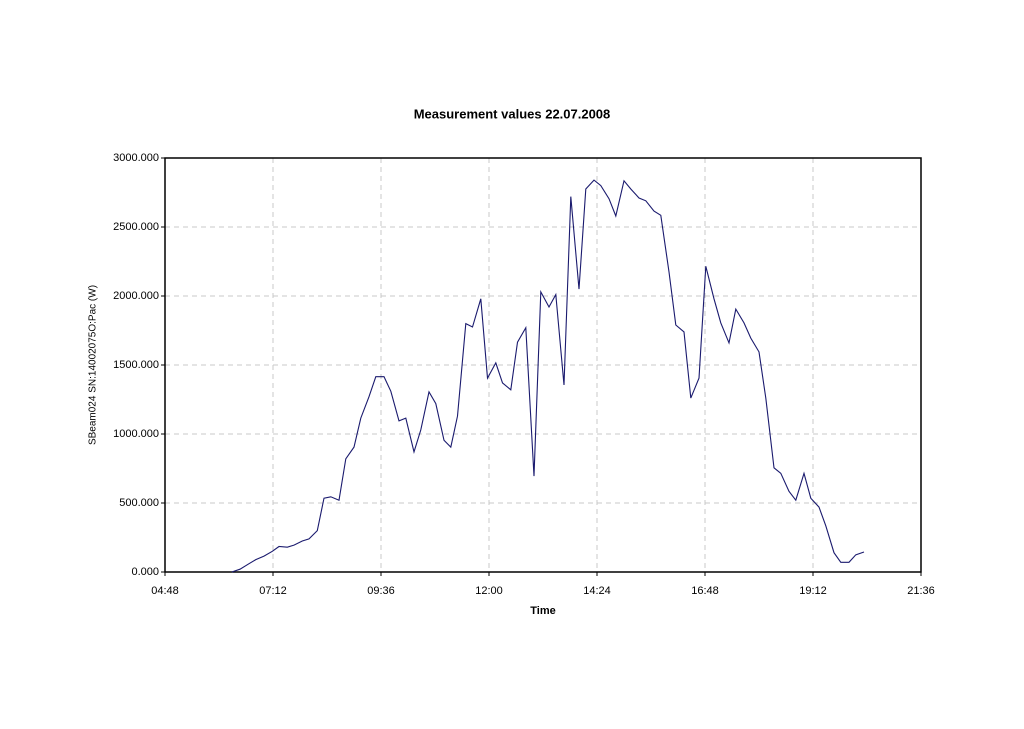 The width and height of the screenshot is (1024, 729). Describe the element at coordinates (136, 158) in the screenshot. I see `y-tick-label: 3000.000` at that location.